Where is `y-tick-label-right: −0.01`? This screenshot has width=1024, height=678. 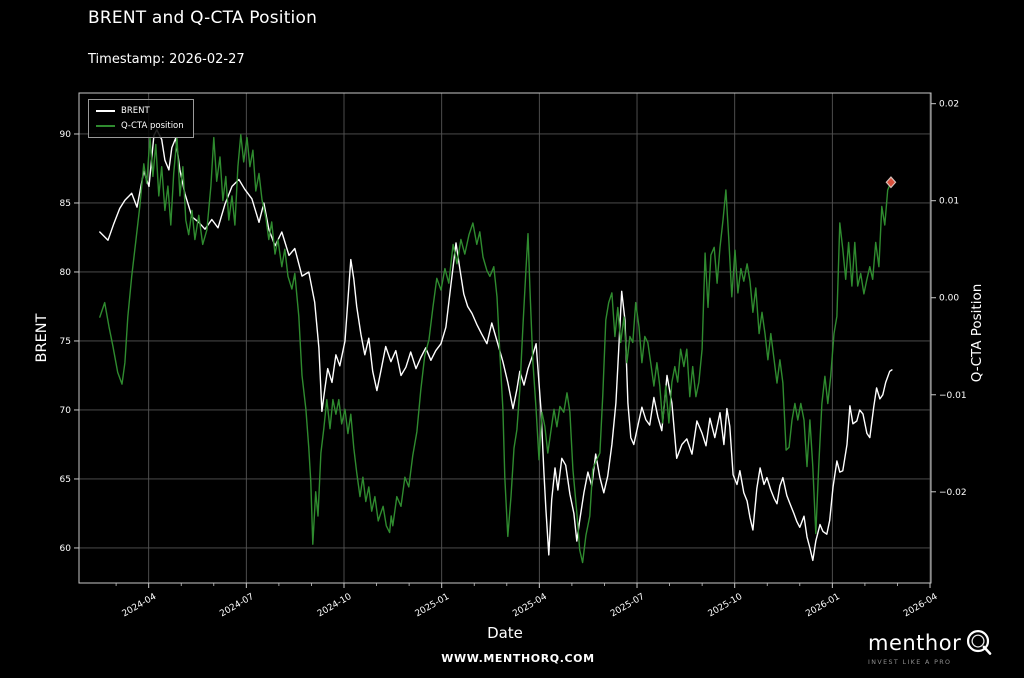
y-tick-label-right: −0.01 is located at coordinates (953, 396).